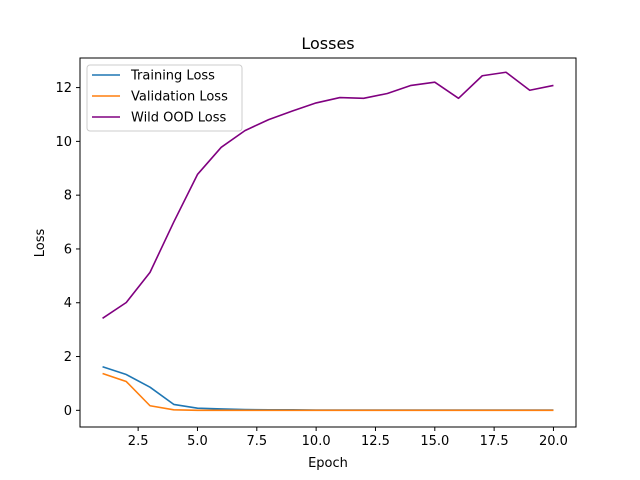 This screenshot has height=480, width=640. What do you see at coordinates (63, 88) in the screenshot?
I see `y-tick-label: 12` at bounding box center [63, 88].